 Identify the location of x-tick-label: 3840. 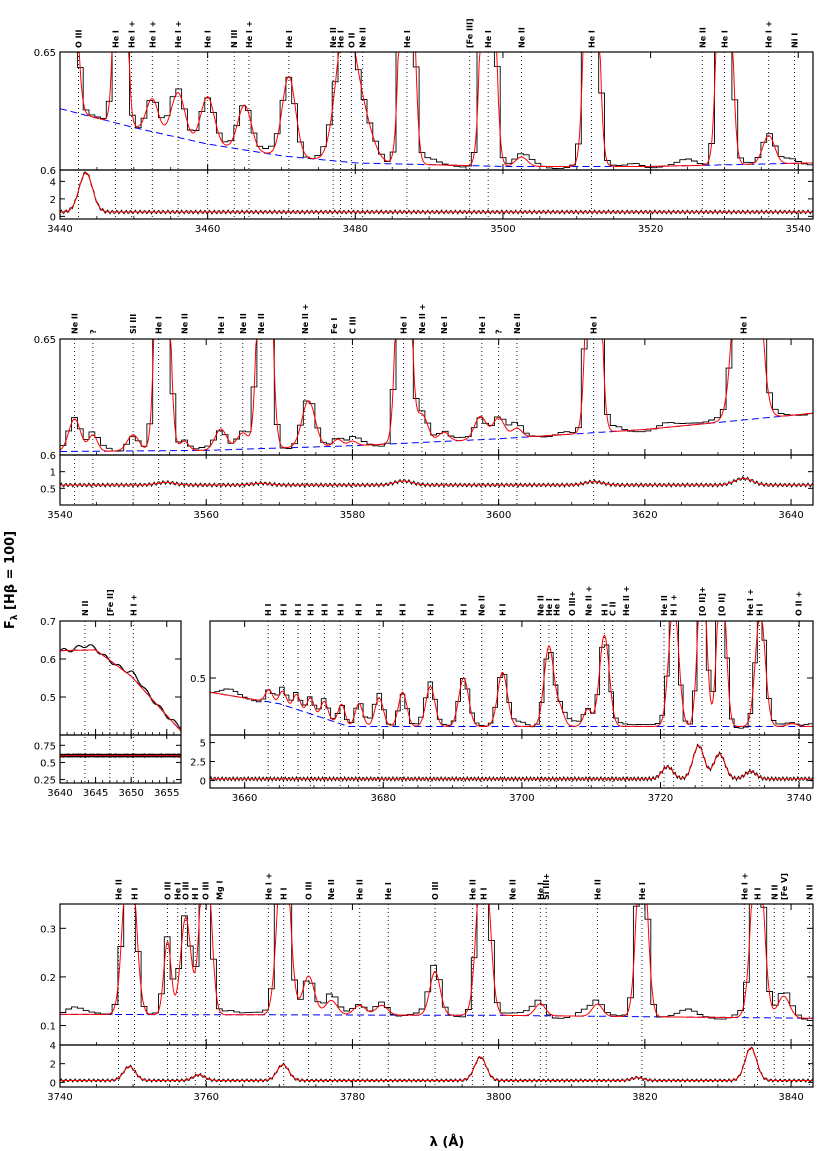
(790, 1097).